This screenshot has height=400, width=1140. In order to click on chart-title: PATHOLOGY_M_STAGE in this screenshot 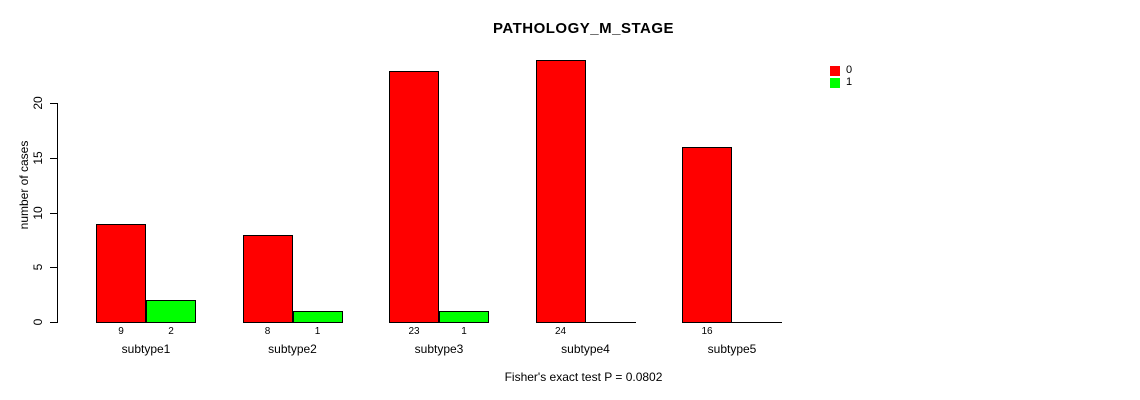, I will do `click(583, 28)`.